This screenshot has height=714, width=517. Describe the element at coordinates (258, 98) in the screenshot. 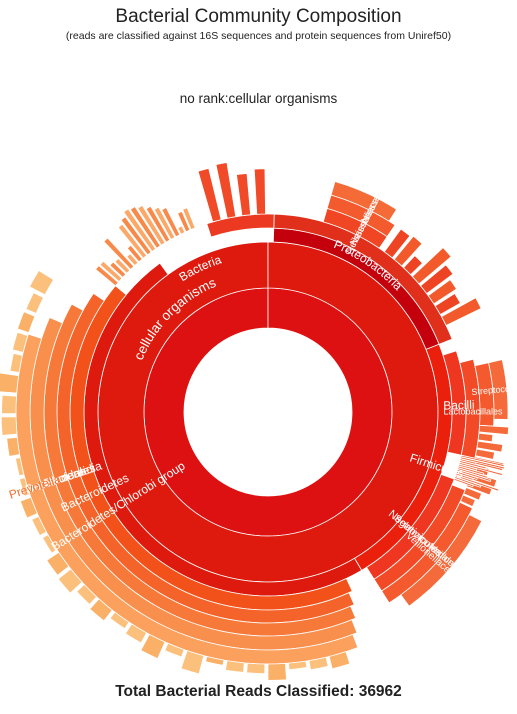

I see `hover-taxon-label: no rank:cellular organisms` at that location.